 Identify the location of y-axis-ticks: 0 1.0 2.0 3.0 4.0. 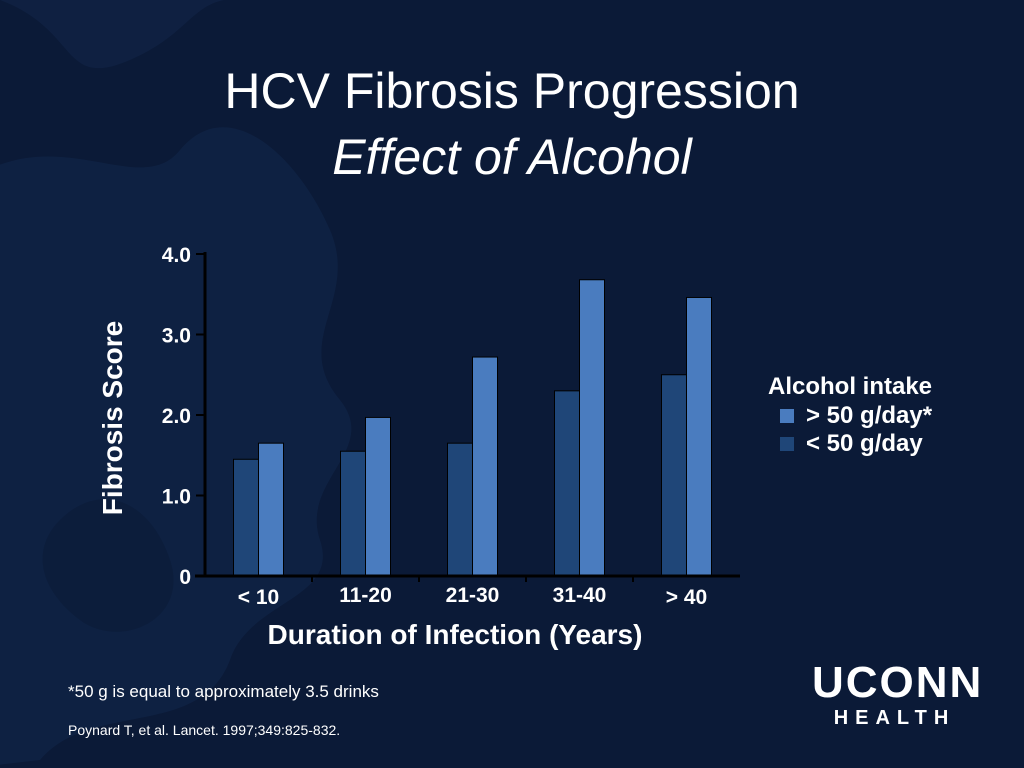
(183, 416).